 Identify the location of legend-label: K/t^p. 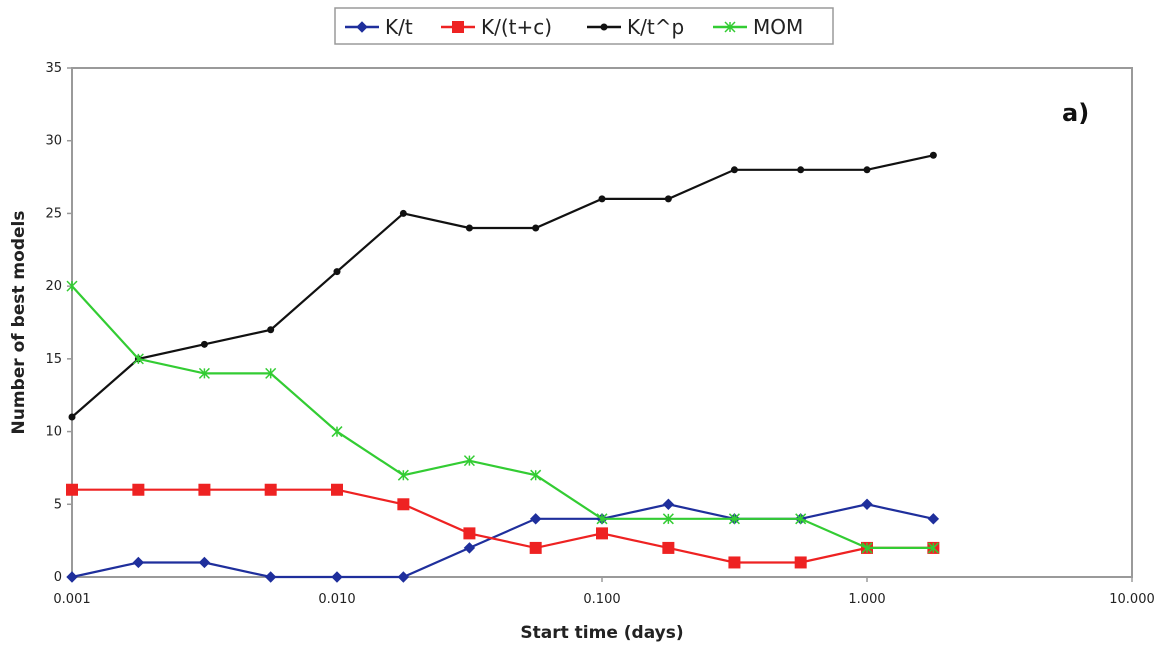
(655, 27).